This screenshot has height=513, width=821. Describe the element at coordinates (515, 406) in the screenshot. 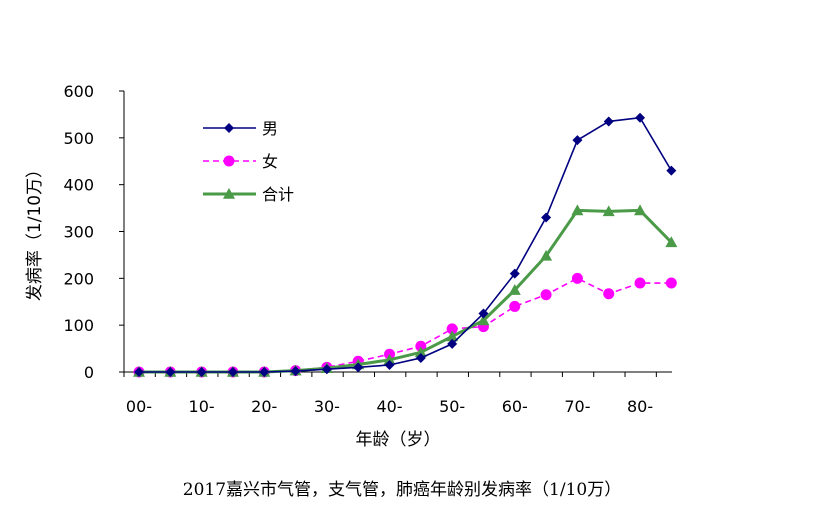

I see `x-tick-label: 60-` at that location.